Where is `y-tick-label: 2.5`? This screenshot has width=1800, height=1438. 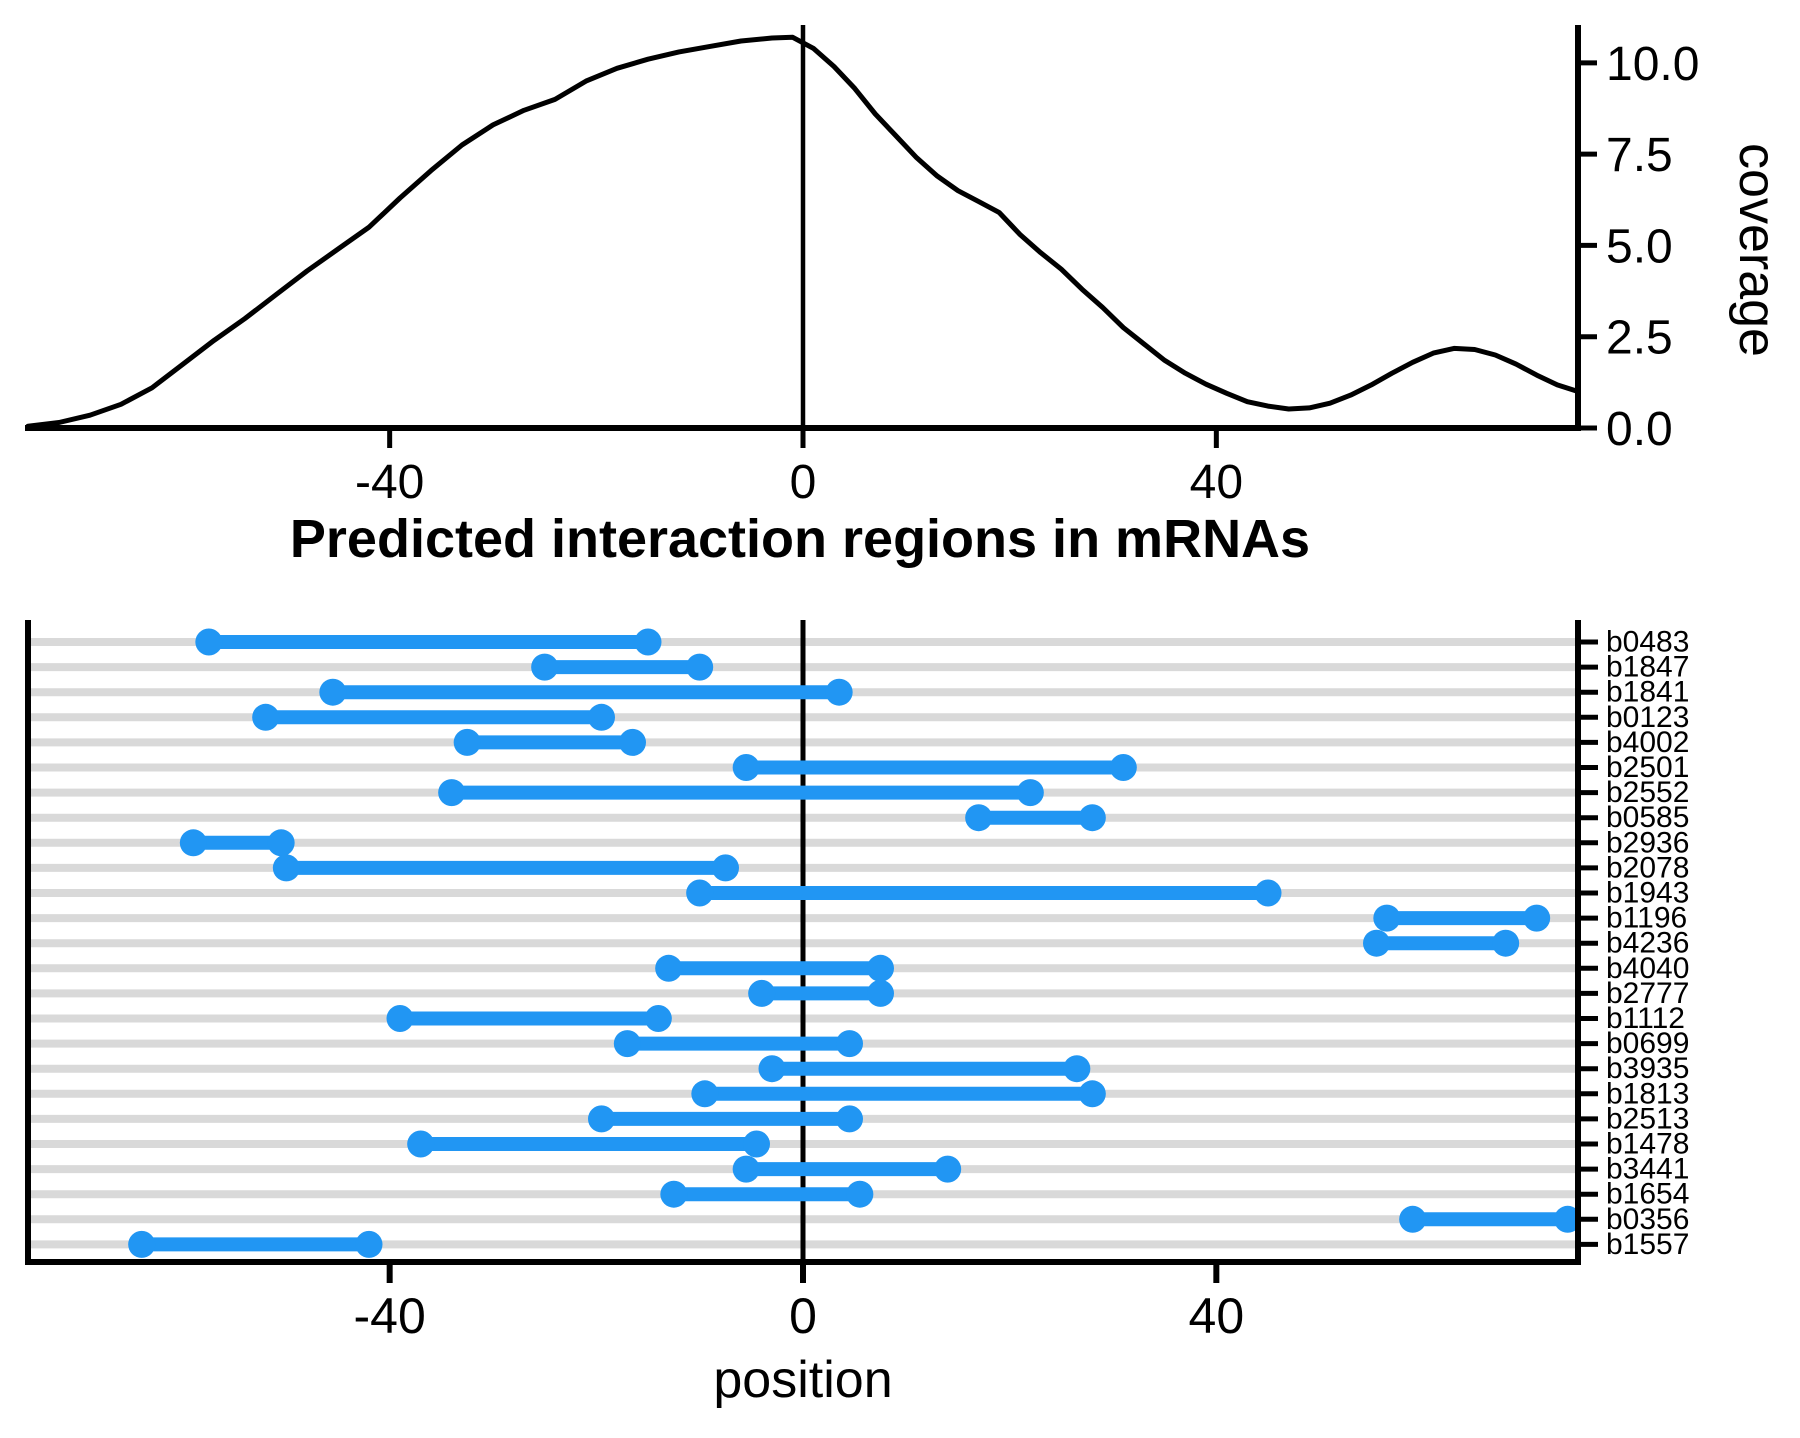
y-tick-label: 2.5 is located at coordinates (1639, 338).